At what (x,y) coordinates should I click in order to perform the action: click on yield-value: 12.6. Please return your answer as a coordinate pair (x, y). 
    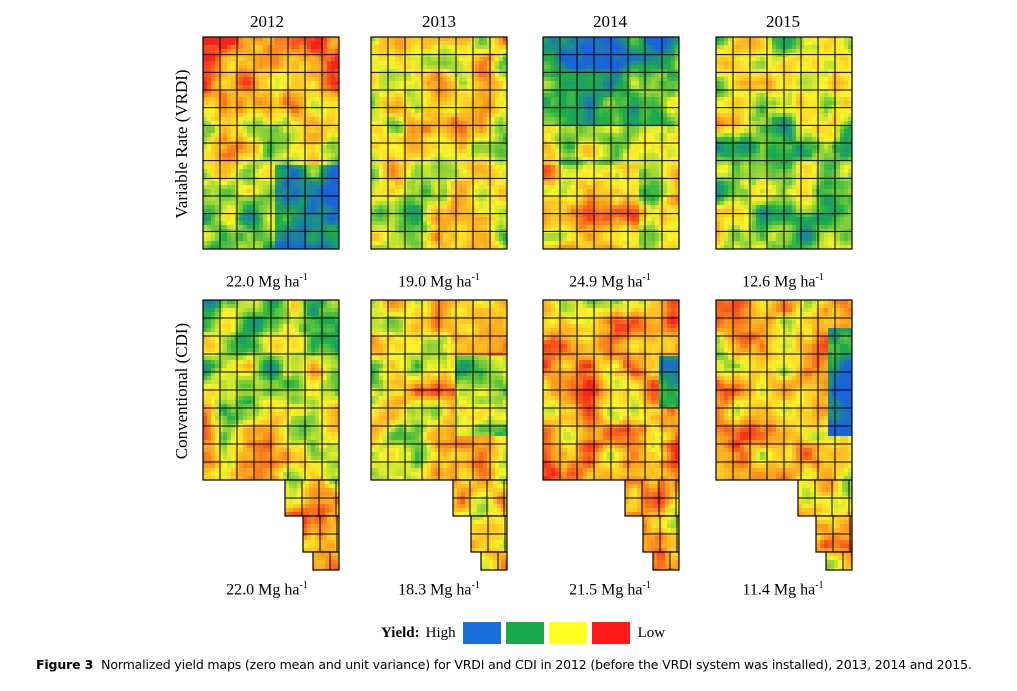
    Looking at the image, I should click on (756, 282).